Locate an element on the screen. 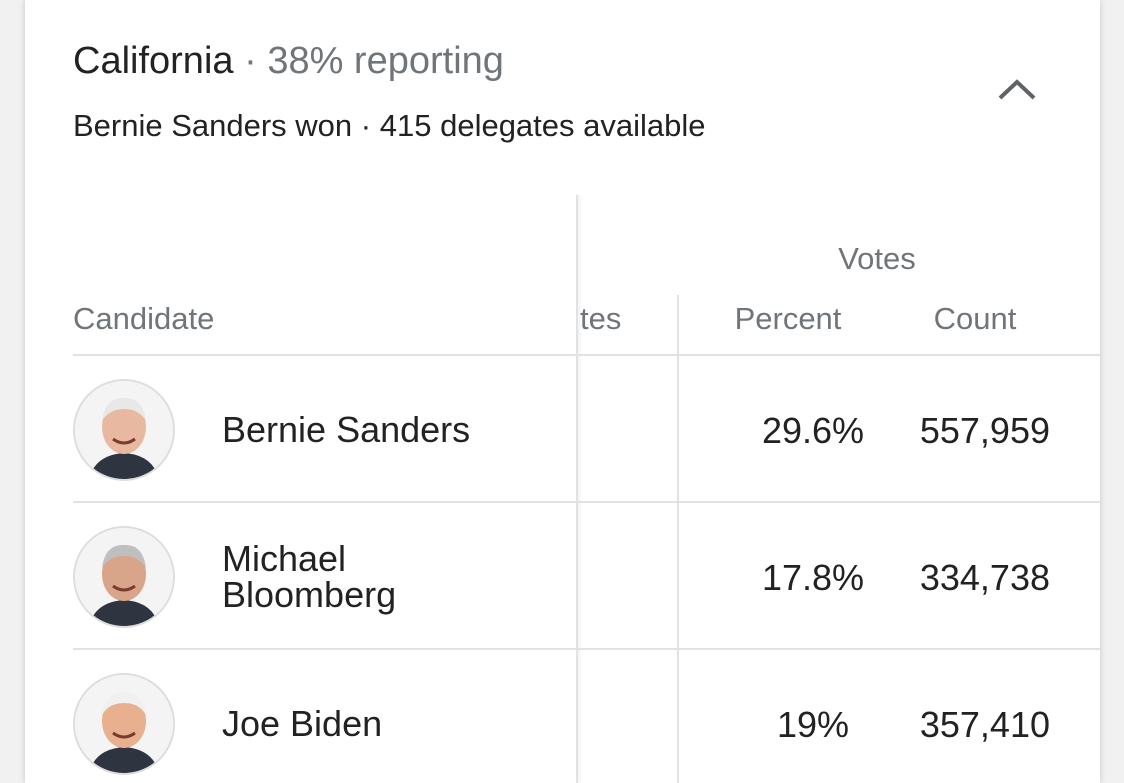 Image resolution: width=1124 pixels, height=783 pixels. column-header: Candidate is located at coordinates (144, 318).